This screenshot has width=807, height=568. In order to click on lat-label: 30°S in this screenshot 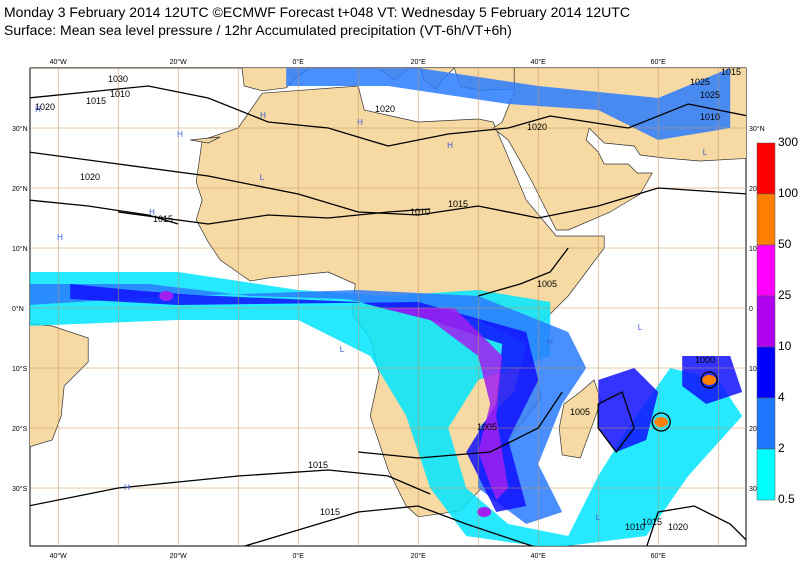, I will do `click(20, 489)`.